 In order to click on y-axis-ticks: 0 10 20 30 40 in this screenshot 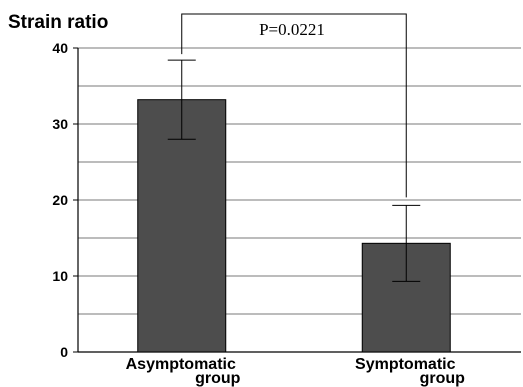, I will do `click(65, 200)`.